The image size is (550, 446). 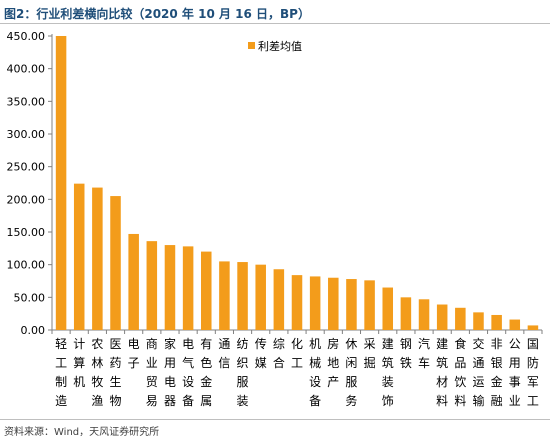 I want to click on y-tick-label: 250.00, so click(x=26, y=167).